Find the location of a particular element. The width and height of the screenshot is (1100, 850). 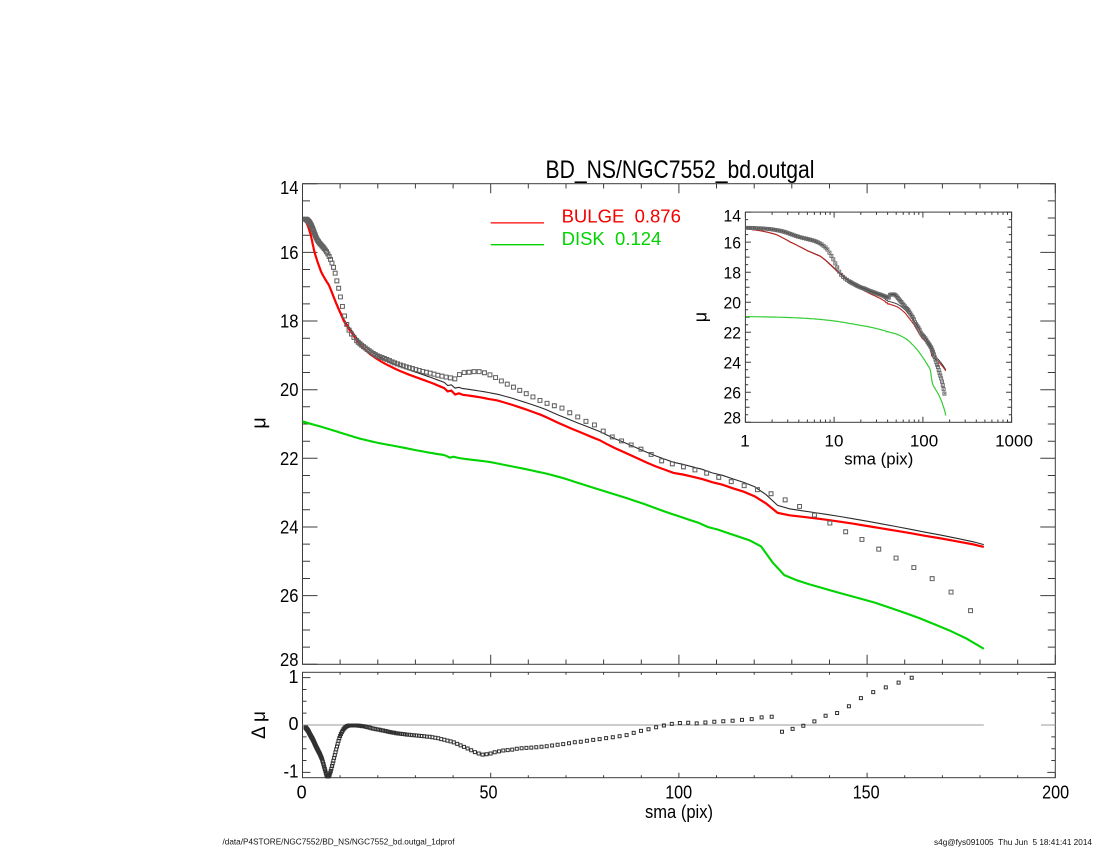

svg-text: -1 is located at coordinates (291, 772).